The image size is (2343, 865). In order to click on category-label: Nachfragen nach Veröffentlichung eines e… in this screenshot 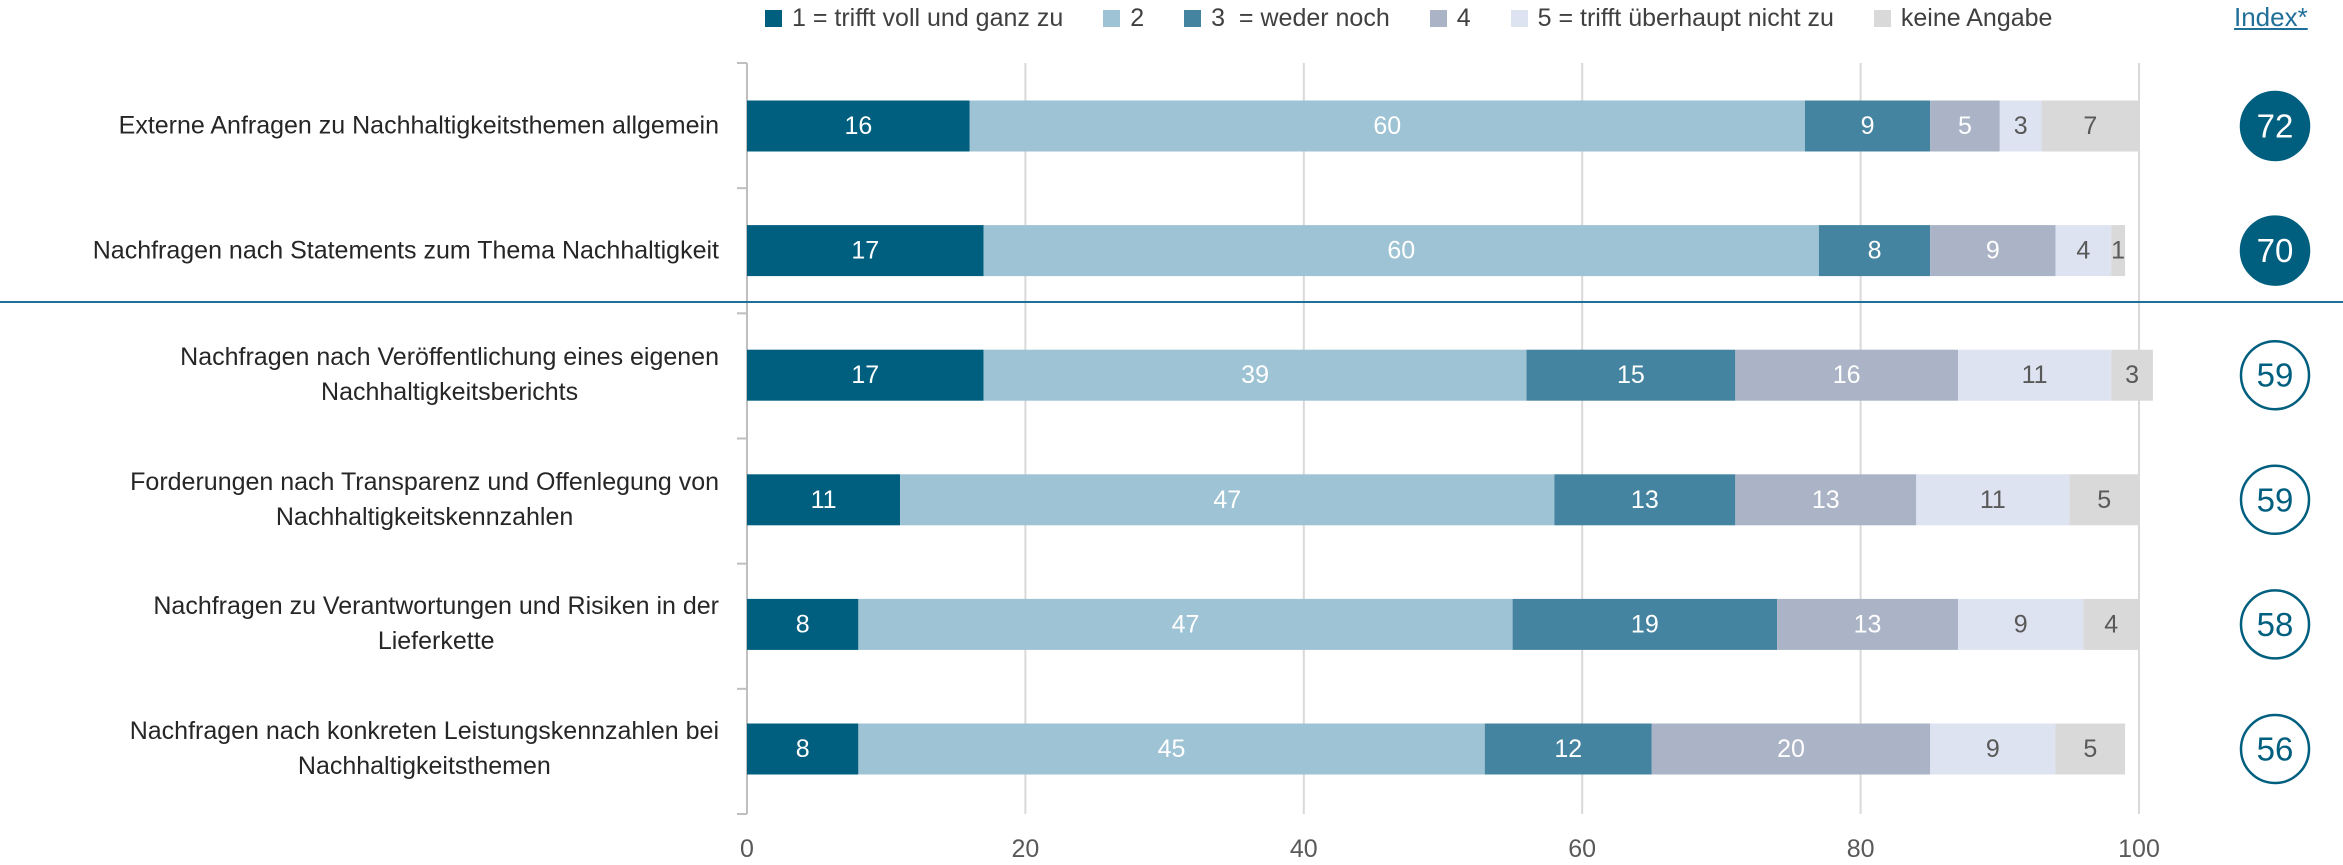, I will do `click(449, 375)`.